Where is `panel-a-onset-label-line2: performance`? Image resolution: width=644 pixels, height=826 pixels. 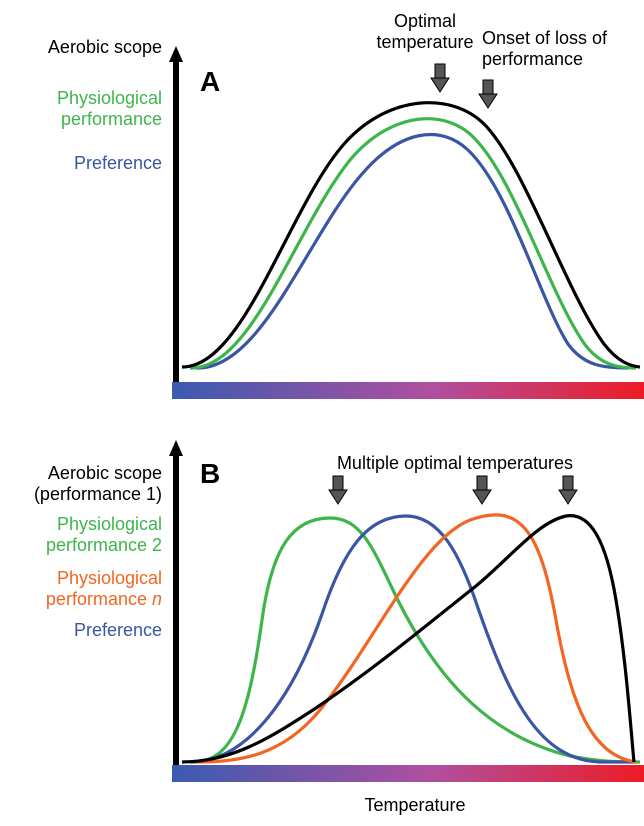
panel-a-onset-label-line2: performance is located at coordinates (532, 59).